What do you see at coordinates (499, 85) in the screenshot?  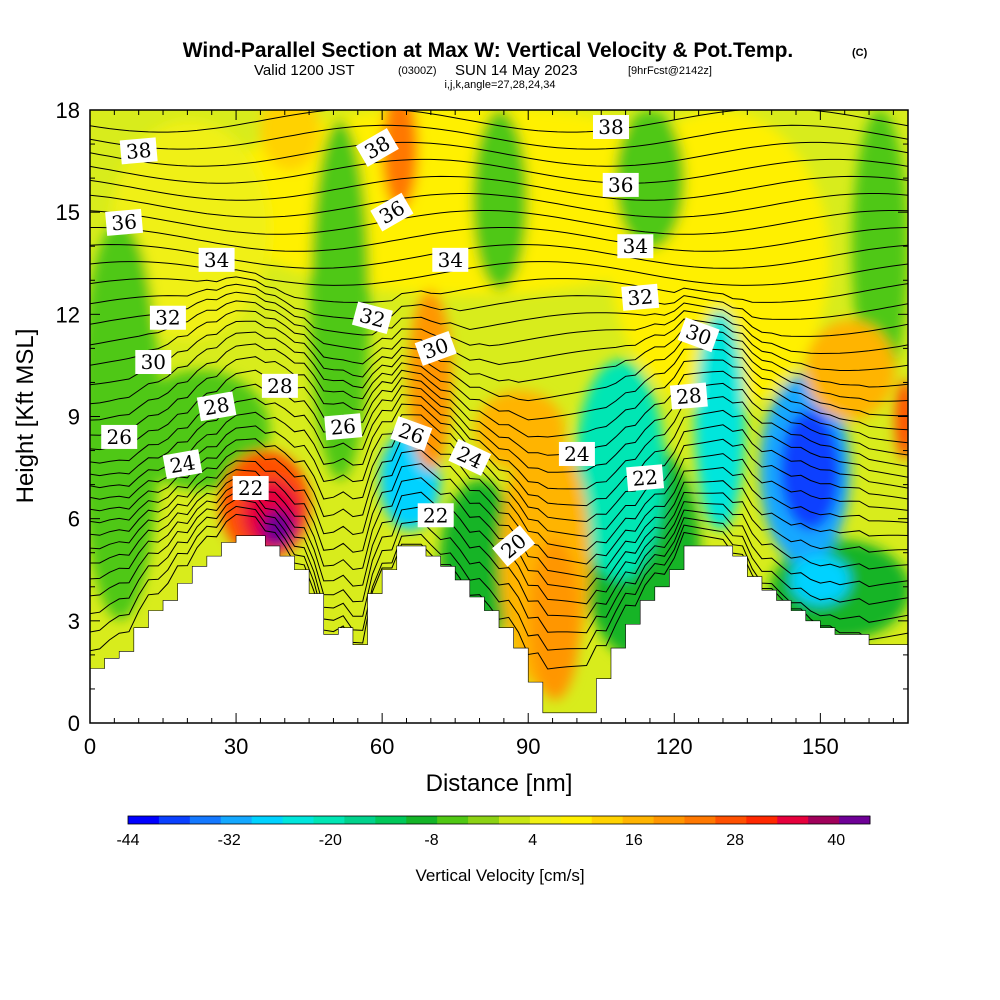 I see `params-line: i,j,k,angle=27,28,24,34` at bounding box center [499, 85].